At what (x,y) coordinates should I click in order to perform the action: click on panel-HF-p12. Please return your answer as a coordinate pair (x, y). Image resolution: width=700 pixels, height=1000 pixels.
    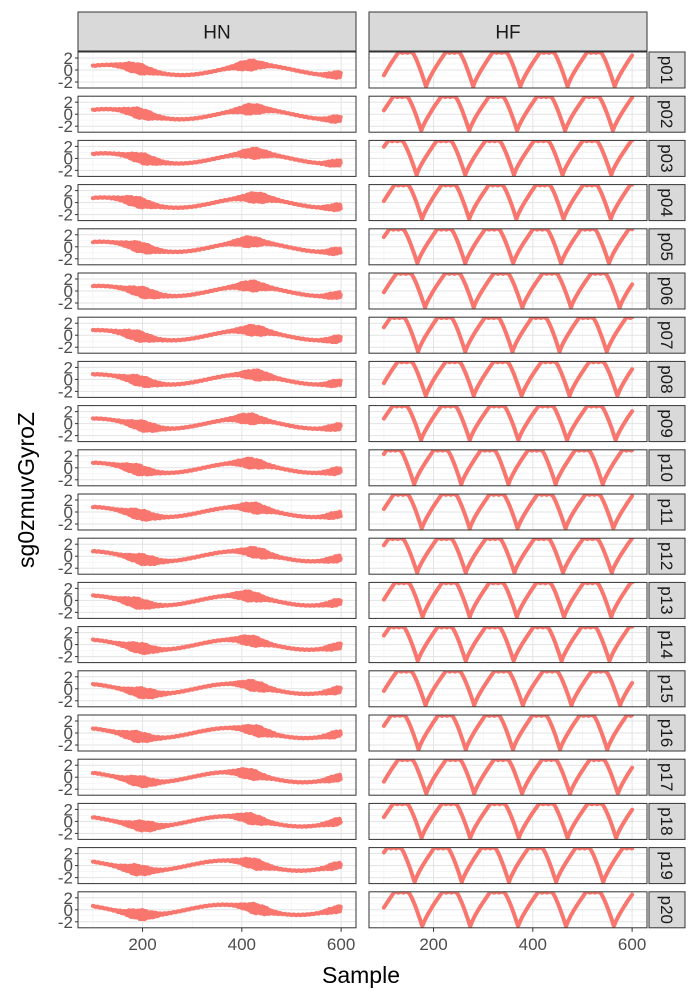
    Looking at the image, I should click on (508, 556).